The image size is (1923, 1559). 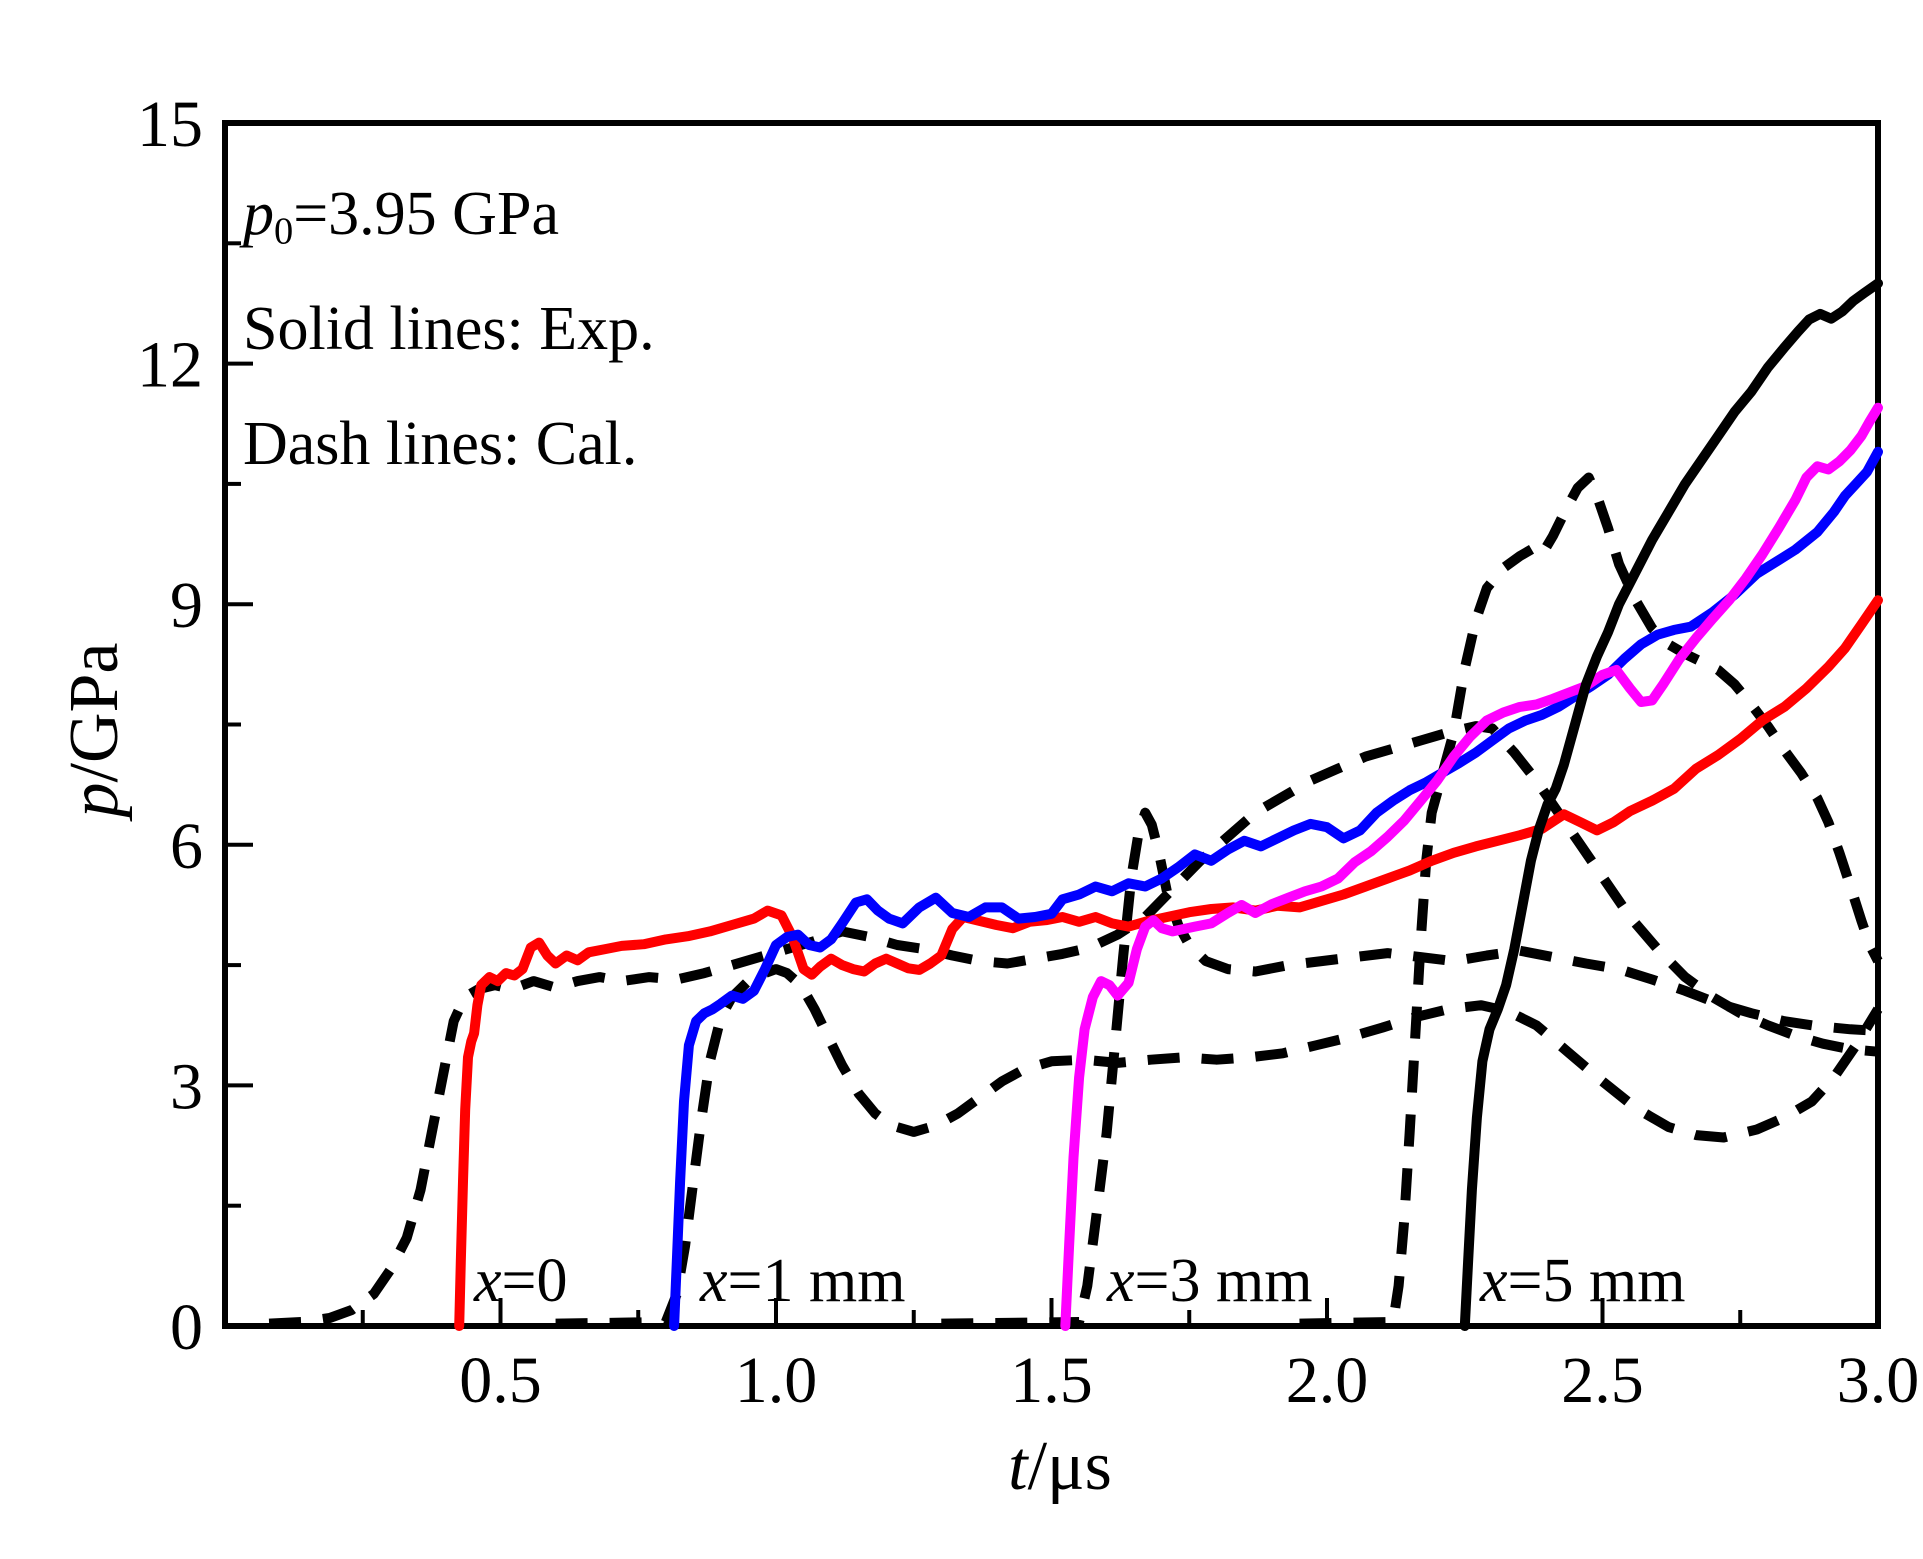 I want to click on curve-label-x0: x=0, so click(x=521, y=1281).